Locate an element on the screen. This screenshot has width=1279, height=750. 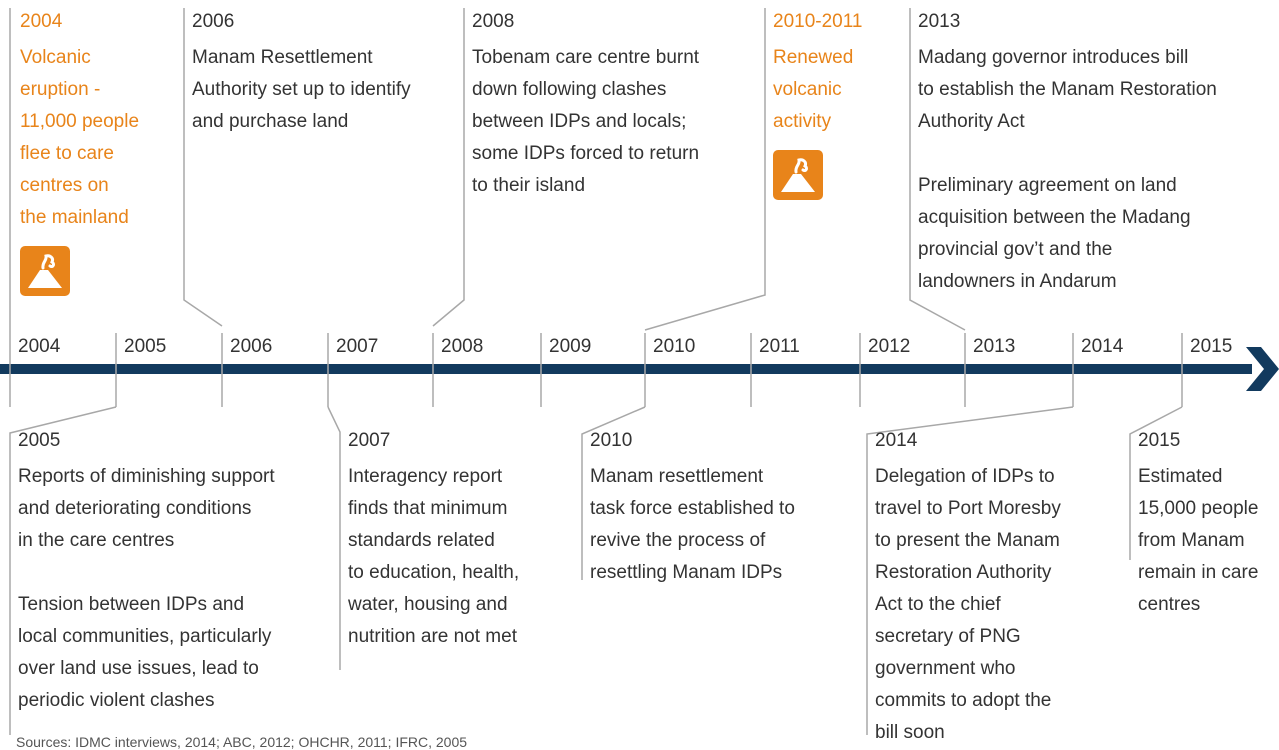
timeline-arrowhead is located at coordinates (1262, 369).